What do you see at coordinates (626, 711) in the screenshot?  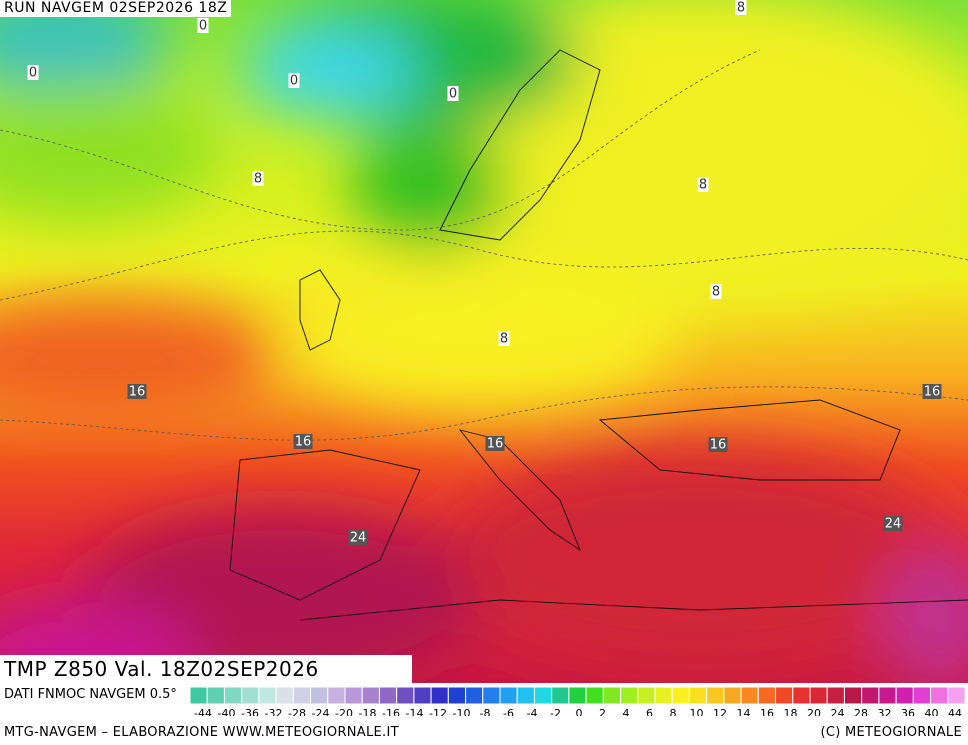 I see `colorbar-label: 4` at bounding box center [626, 711].